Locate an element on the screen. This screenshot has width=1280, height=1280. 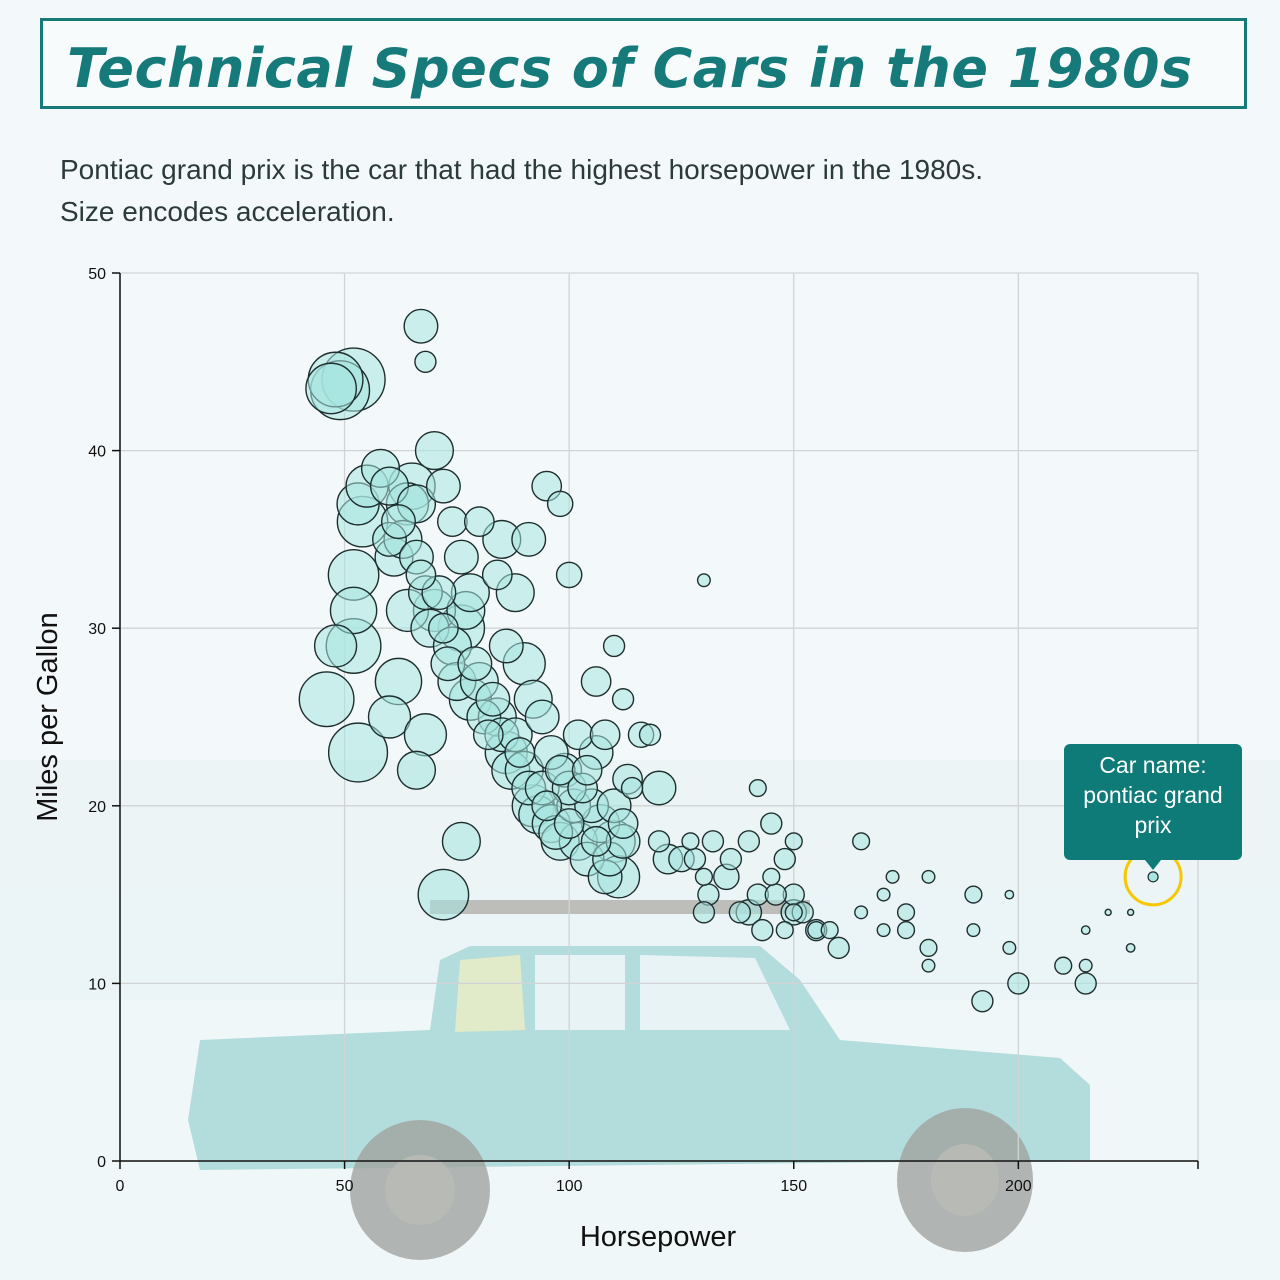
y-tick-label: 40 is located at coordinates (97, 452).